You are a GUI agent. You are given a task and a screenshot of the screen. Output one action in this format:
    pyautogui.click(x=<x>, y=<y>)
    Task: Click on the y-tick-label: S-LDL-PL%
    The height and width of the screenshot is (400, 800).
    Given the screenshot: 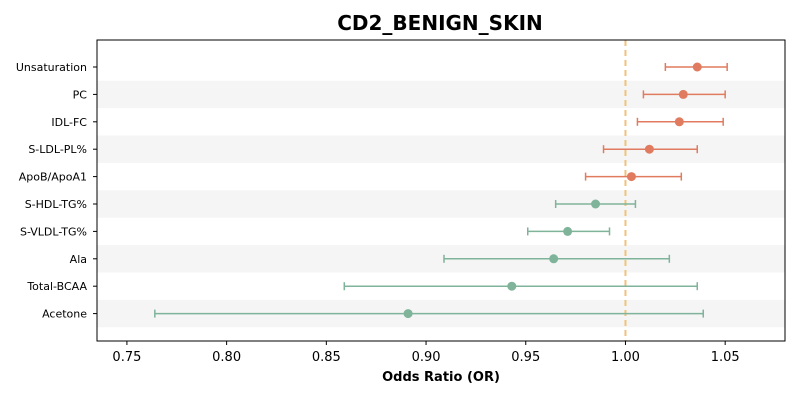 What is the action you would take?
    pyautogui.click(x=57, y=149)
    